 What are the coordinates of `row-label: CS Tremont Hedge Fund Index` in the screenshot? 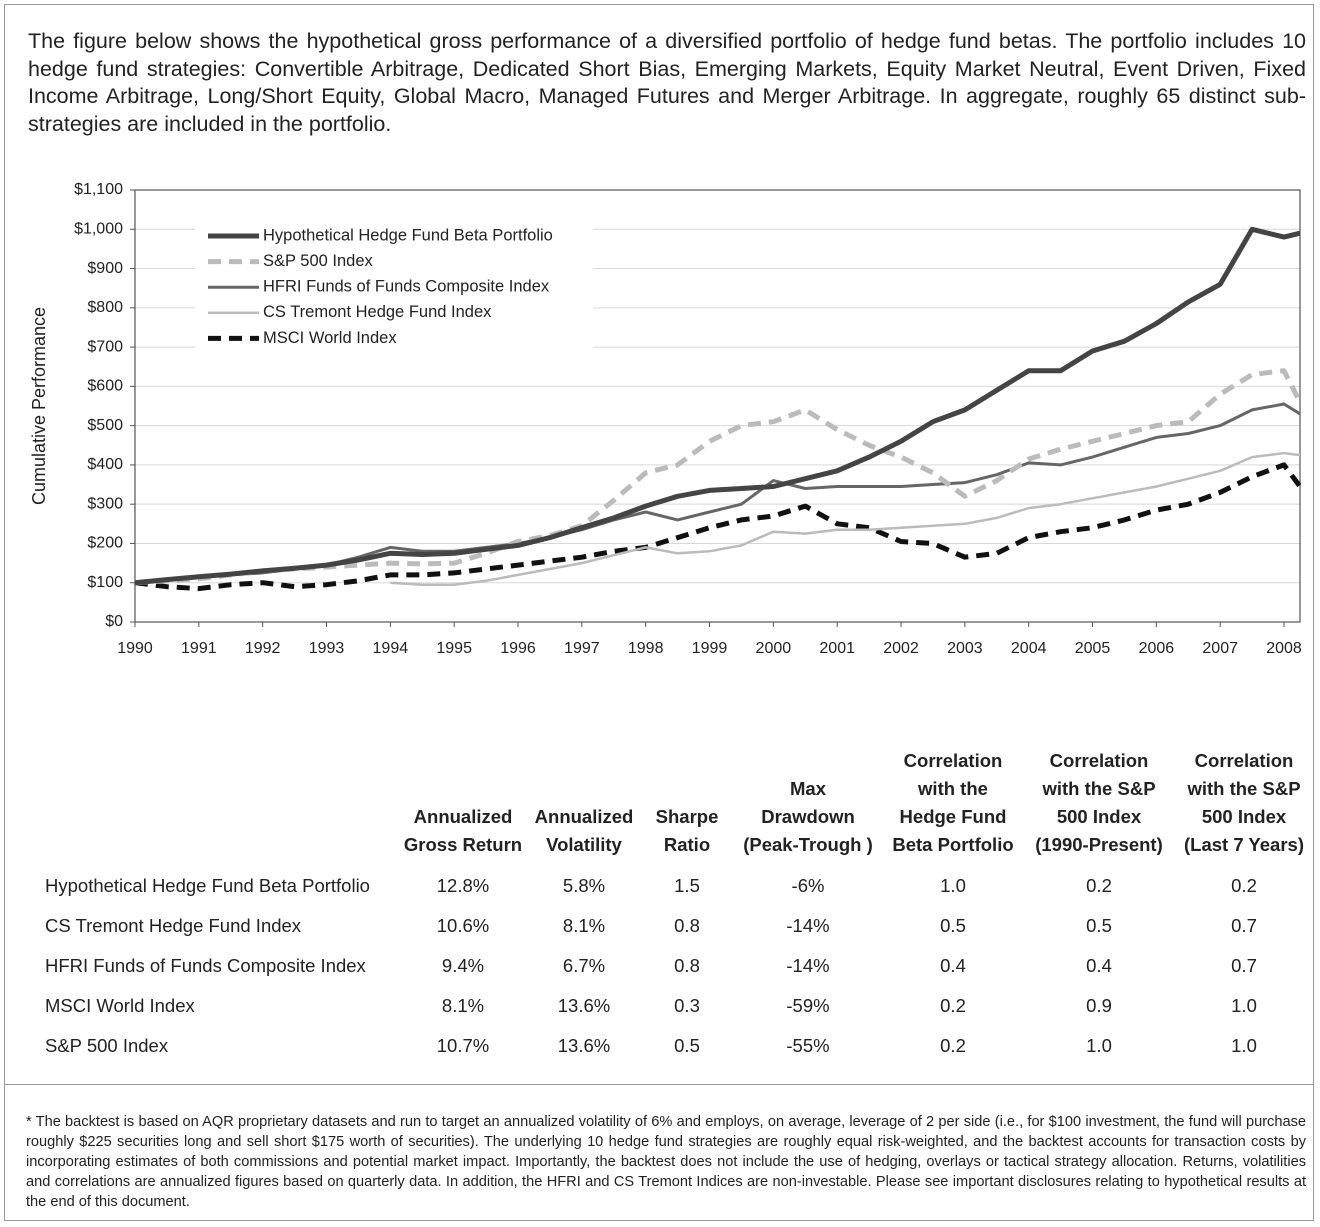 It's located at (173, 925).